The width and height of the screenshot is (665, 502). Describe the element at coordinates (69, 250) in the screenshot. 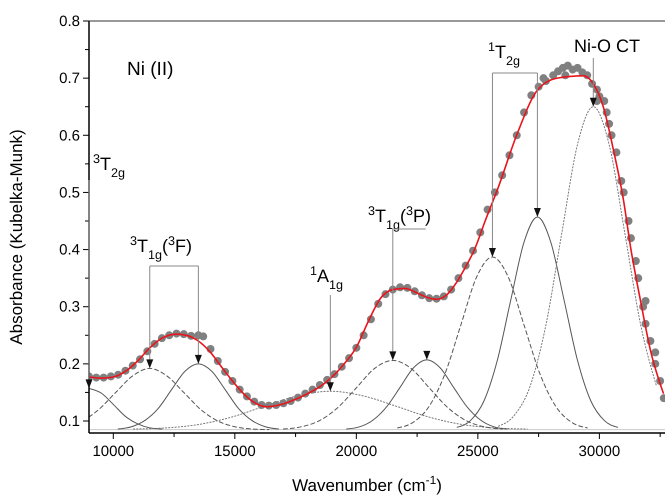

I see `y-tick-label: 0.4` at that location.